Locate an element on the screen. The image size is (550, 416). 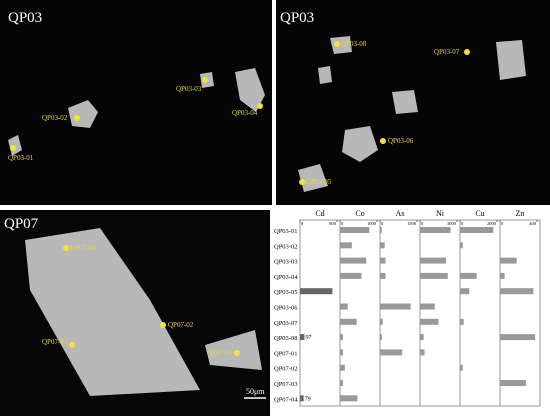
panel-header: Ni is located at coordinates (440, 213).